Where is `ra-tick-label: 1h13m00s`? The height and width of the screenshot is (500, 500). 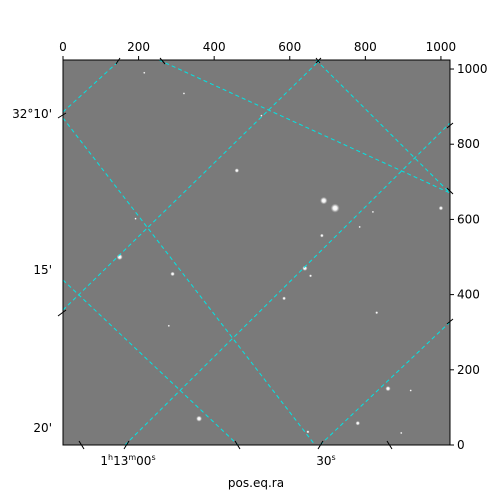
ra-tick-label: 1h13m00s is located at coordinates (127, 460).